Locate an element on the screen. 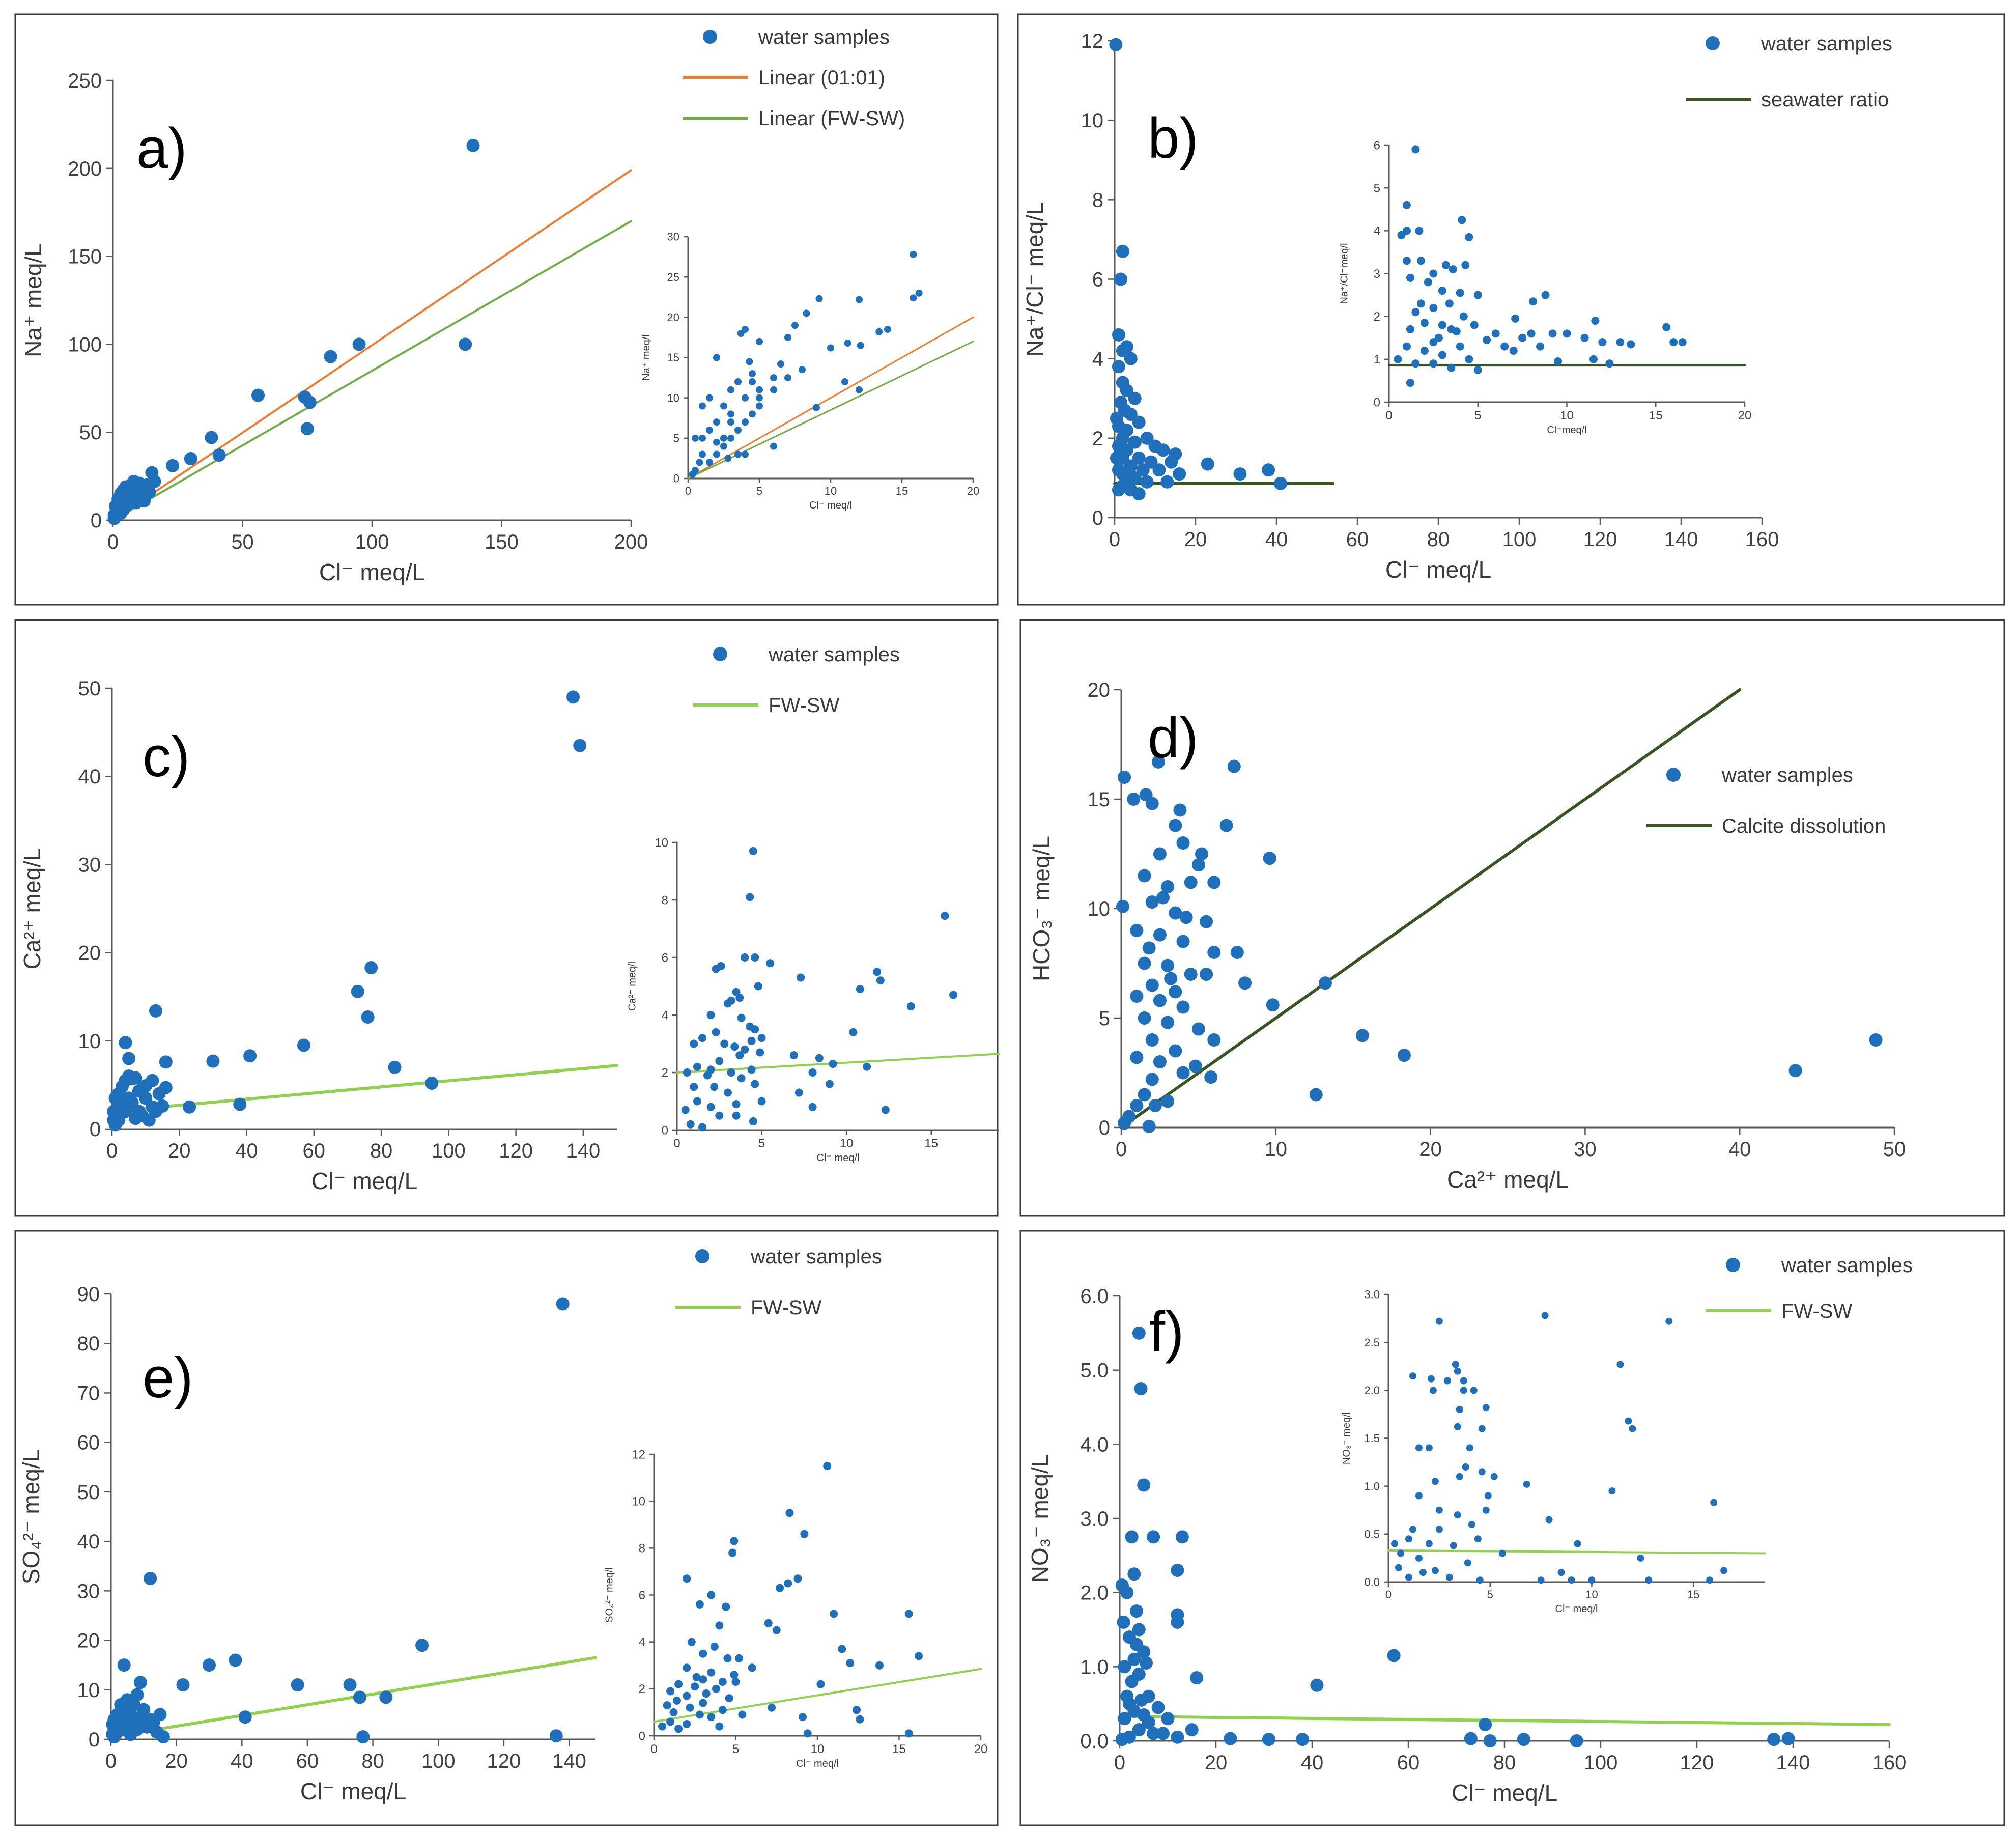 Image resolution: width=2016 pixels, height=1833 pixels. legend-marker is located at coordinates (1733, 1265).